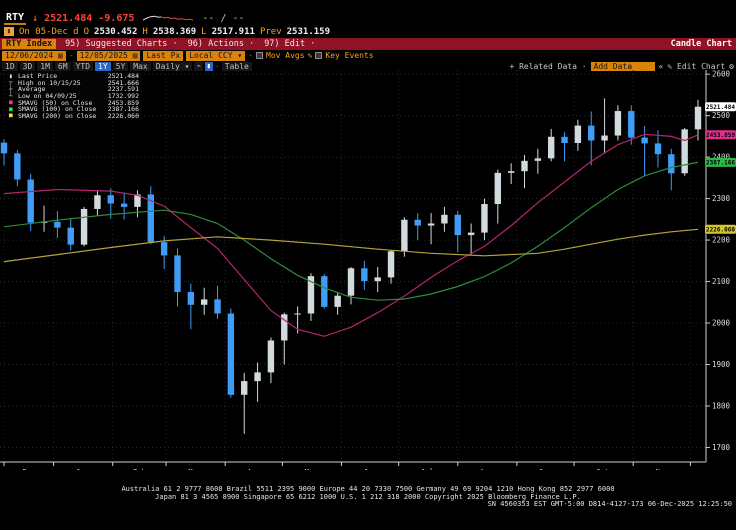 The image size is (736, 530). Describe the element at coordinates (11, 103) in the screenshot. I see `smavg50-swatch-icon: ■` at that location.